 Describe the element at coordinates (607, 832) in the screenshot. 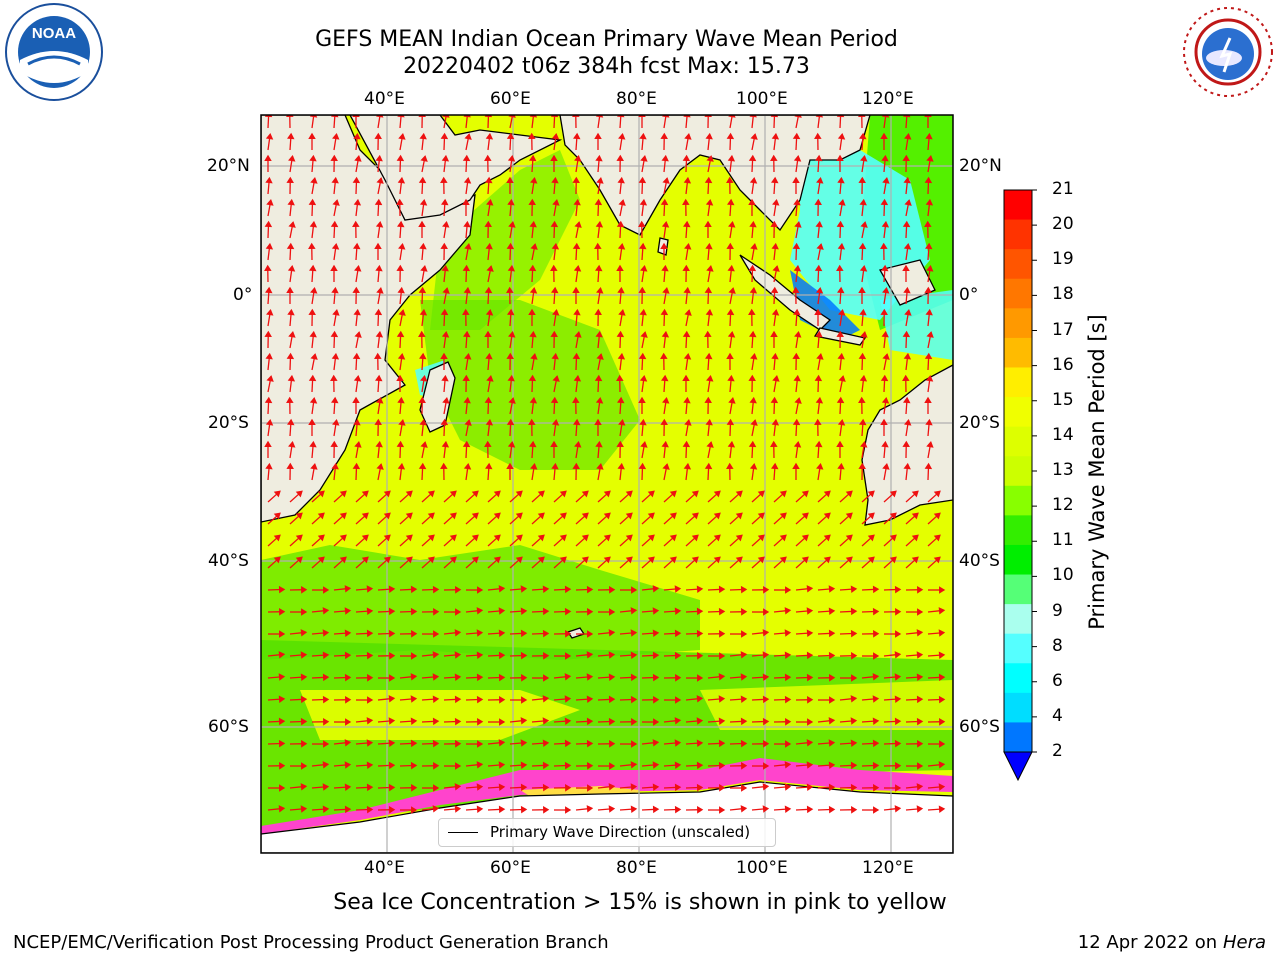

I see `map-legend: Primary Wave Direction (unscaled)` at that location.